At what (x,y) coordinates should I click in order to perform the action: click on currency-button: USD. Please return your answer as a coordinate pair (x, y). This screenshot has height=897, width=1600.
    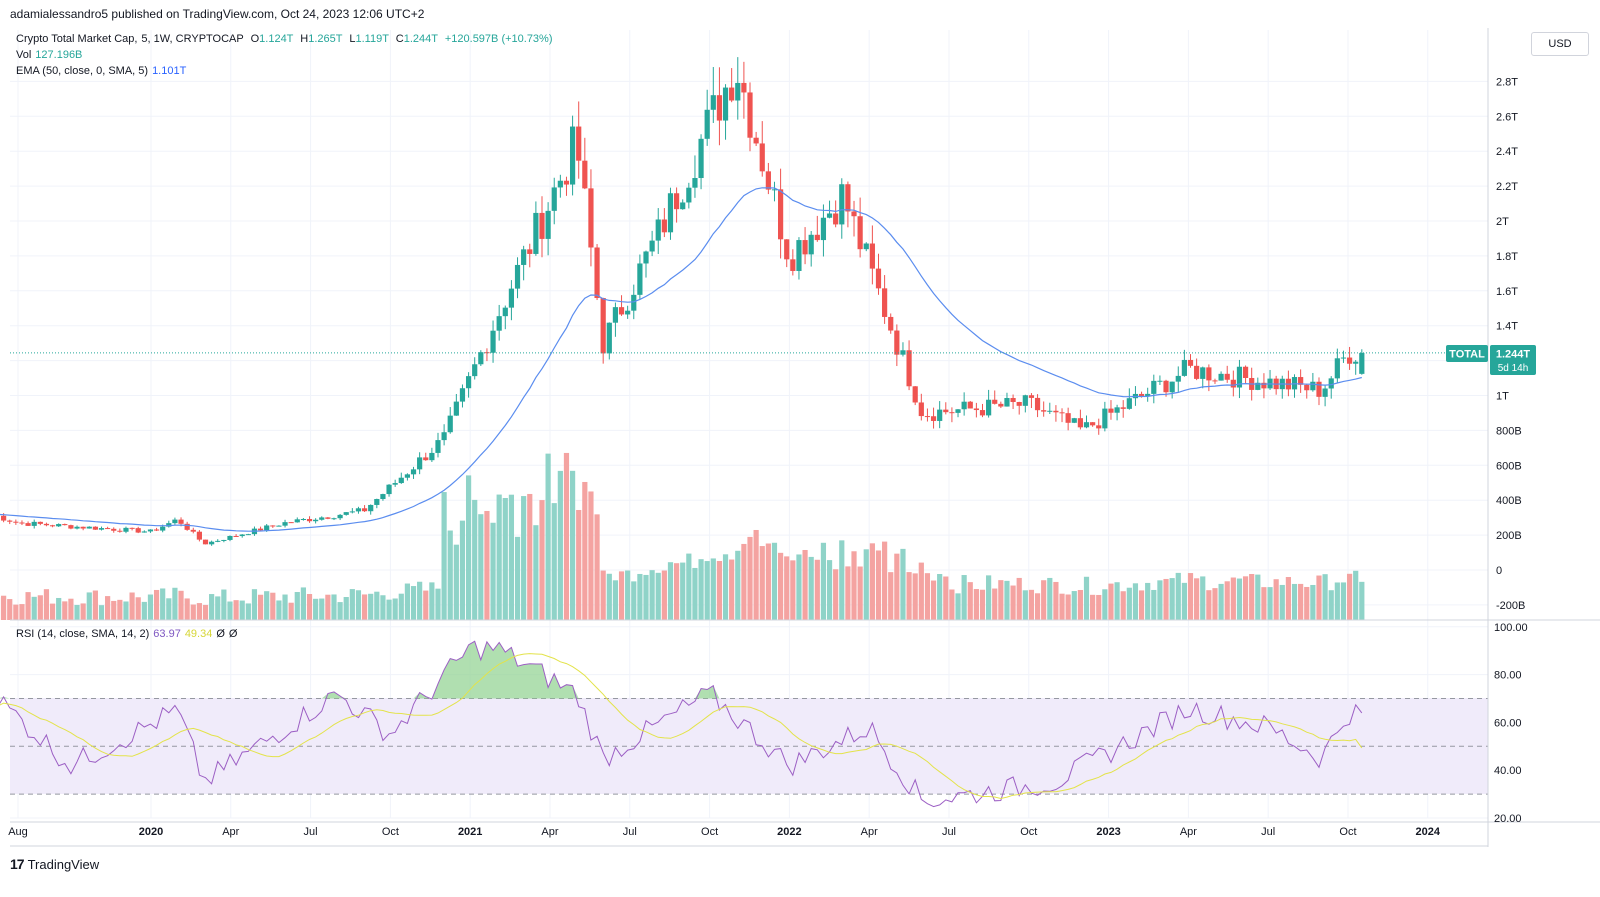
    Looking at the image, I should click on (1560, 44).